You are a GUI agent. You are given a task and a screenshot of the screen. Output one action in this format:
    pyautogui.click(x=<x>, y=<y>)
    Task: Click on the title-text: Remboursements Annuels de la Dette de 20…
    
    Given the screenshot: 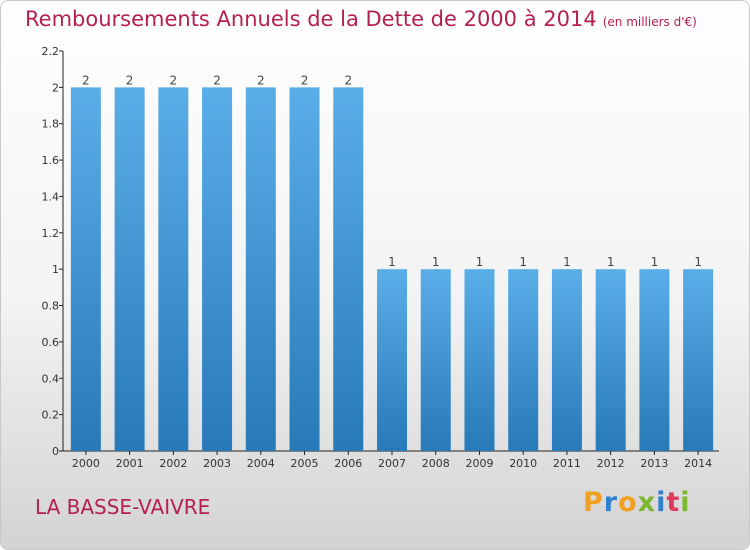 What is the action you would take?
    pyautogui.click(x=311, y=19)
    